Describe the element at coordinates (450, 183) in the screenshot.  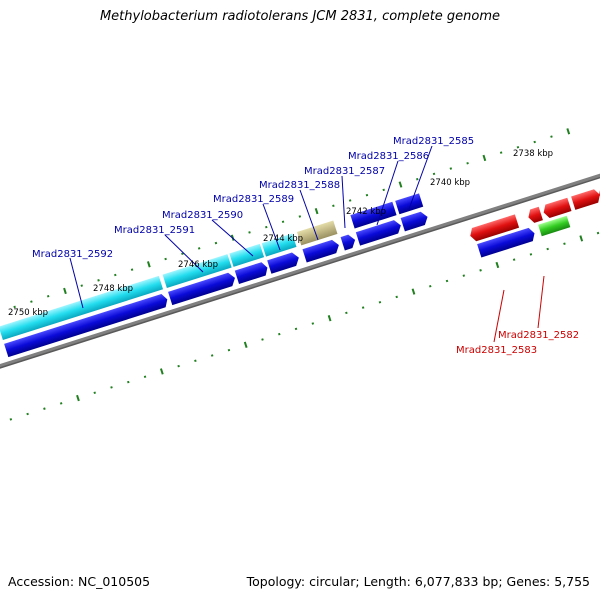
I see `kbp-label: 2740 kbp` at that location.